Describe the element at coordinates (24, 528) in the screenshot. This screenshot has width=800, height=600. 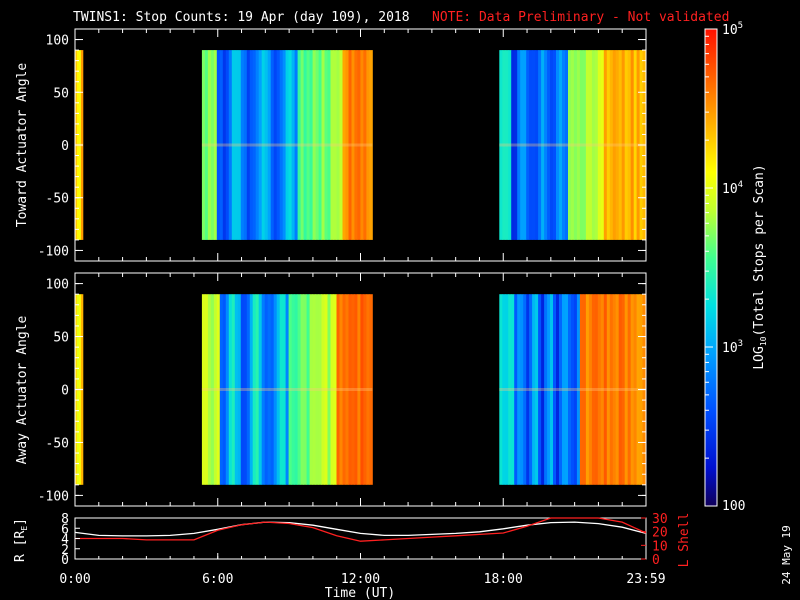
I see `ephemeris-left-ylabel-sub: E` at that location.